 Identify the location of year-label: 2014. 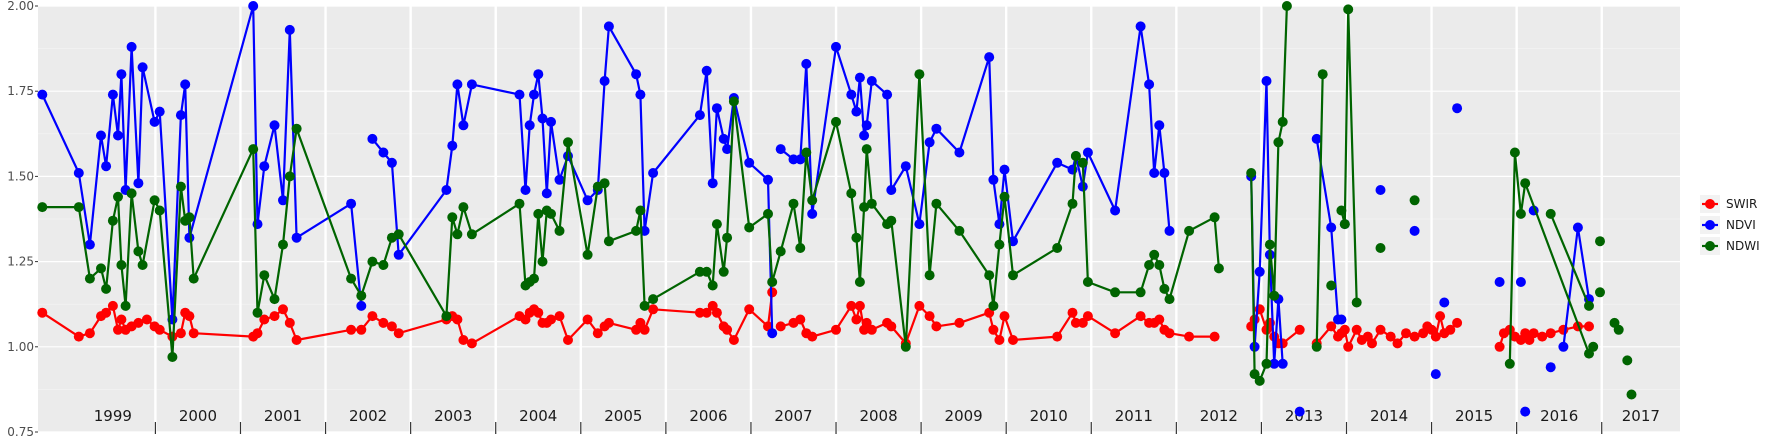
(1389, 416).